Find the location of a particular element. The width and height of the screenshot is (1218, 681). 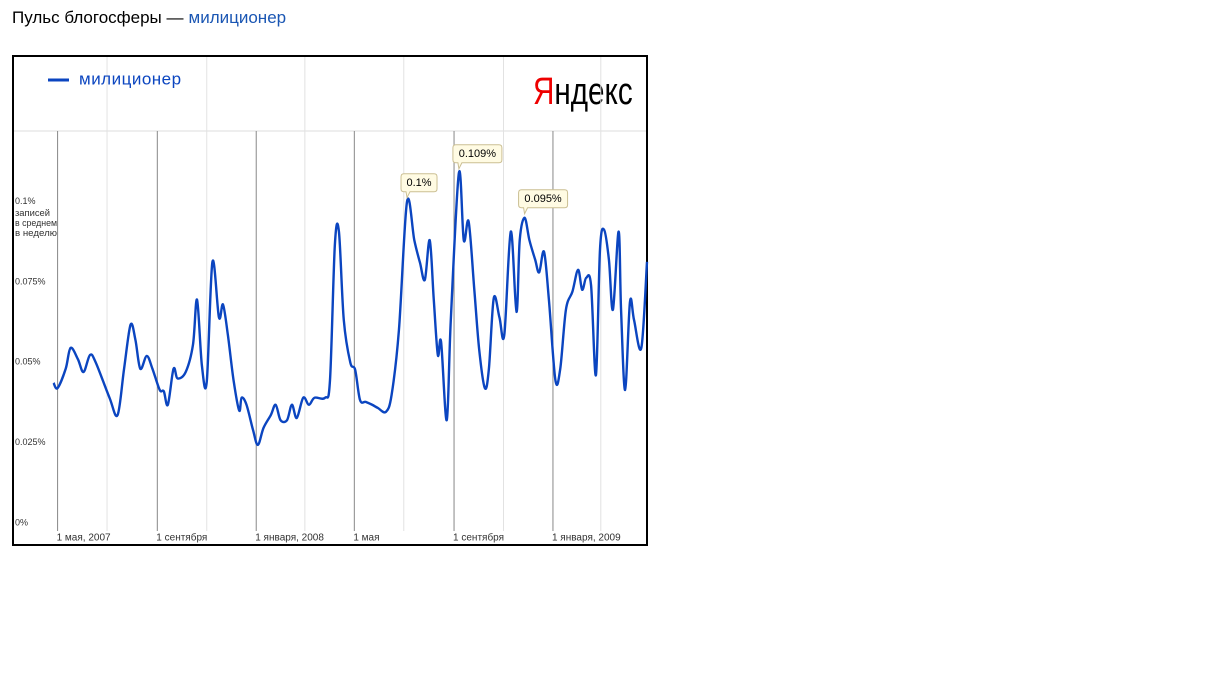

x-tick-label: 1 января, 2008 is located at coordinates (289, 538).